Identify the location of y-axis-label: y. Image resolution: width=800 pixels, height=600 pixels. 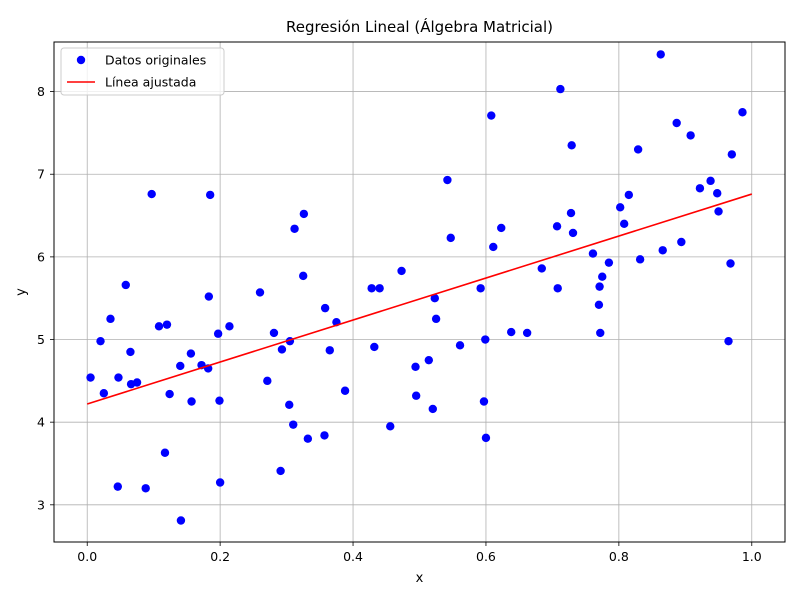
(21, 292).